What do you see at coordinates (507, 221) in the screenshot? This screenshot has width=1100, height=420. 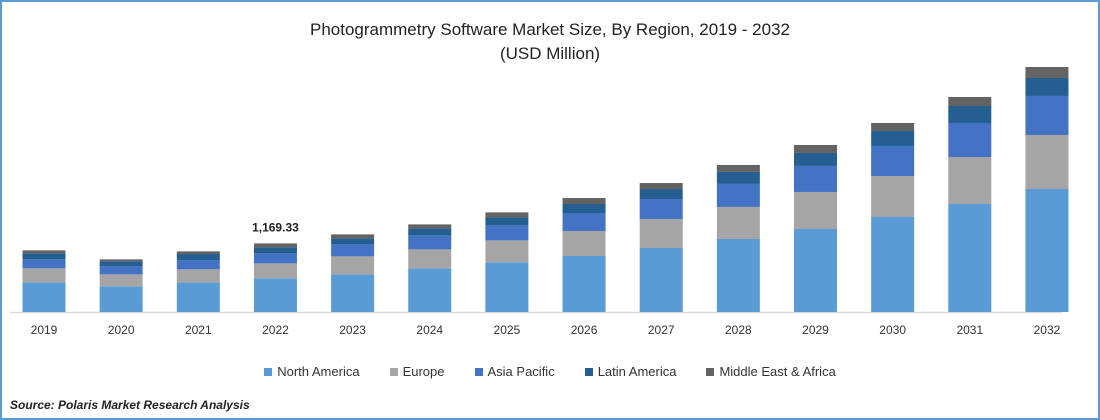 I see `bar-segment-latin-america-2025` at bounding box center [507, 221].